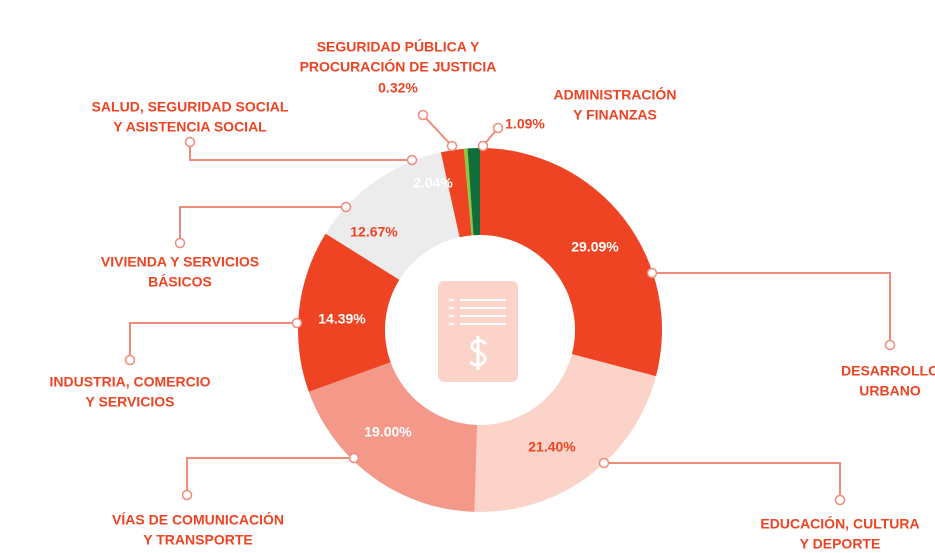 This screenshot has width=935, height=553. I want to click on value-label: 2.04%, so click(433, 183).